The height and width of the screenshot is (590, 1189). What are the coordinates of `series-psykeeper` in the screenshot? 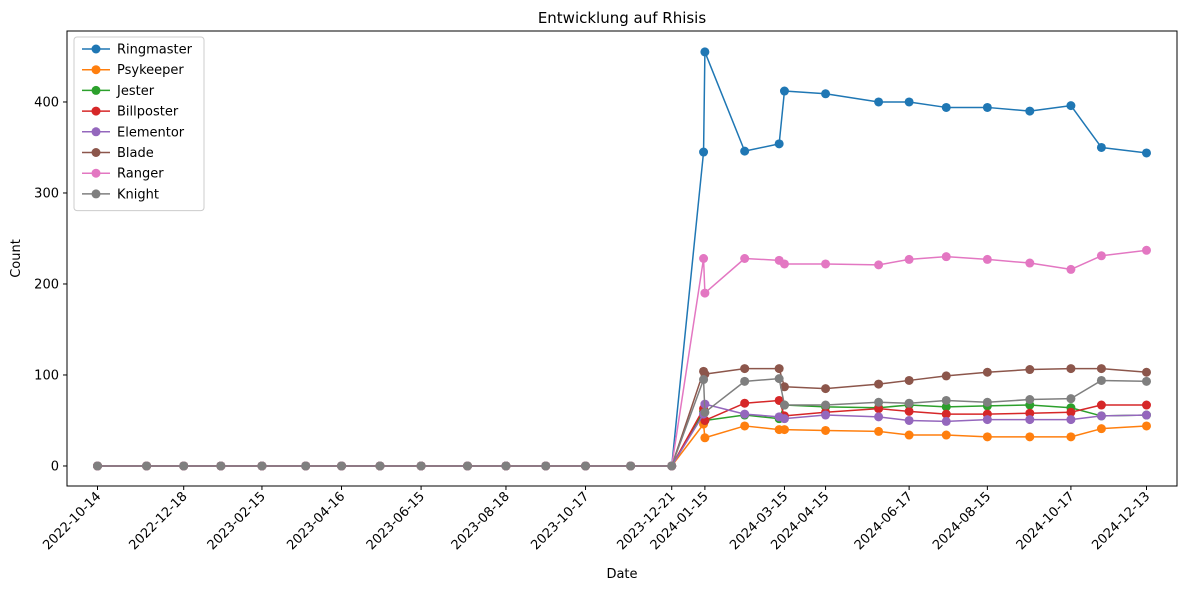 It's located at (622, 445).